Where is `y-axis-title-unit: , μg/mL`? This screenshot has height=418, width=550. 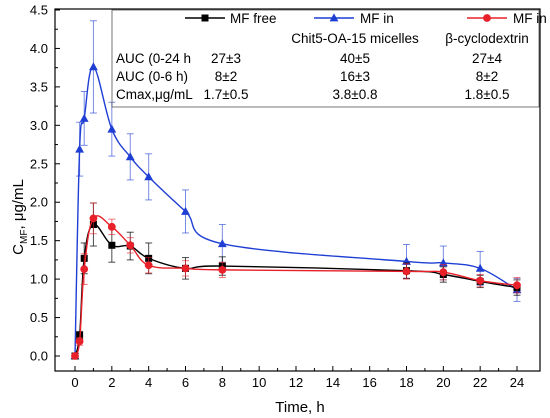 y-axis-title-unit: , μg/mL is located at coordinates (18, 204).